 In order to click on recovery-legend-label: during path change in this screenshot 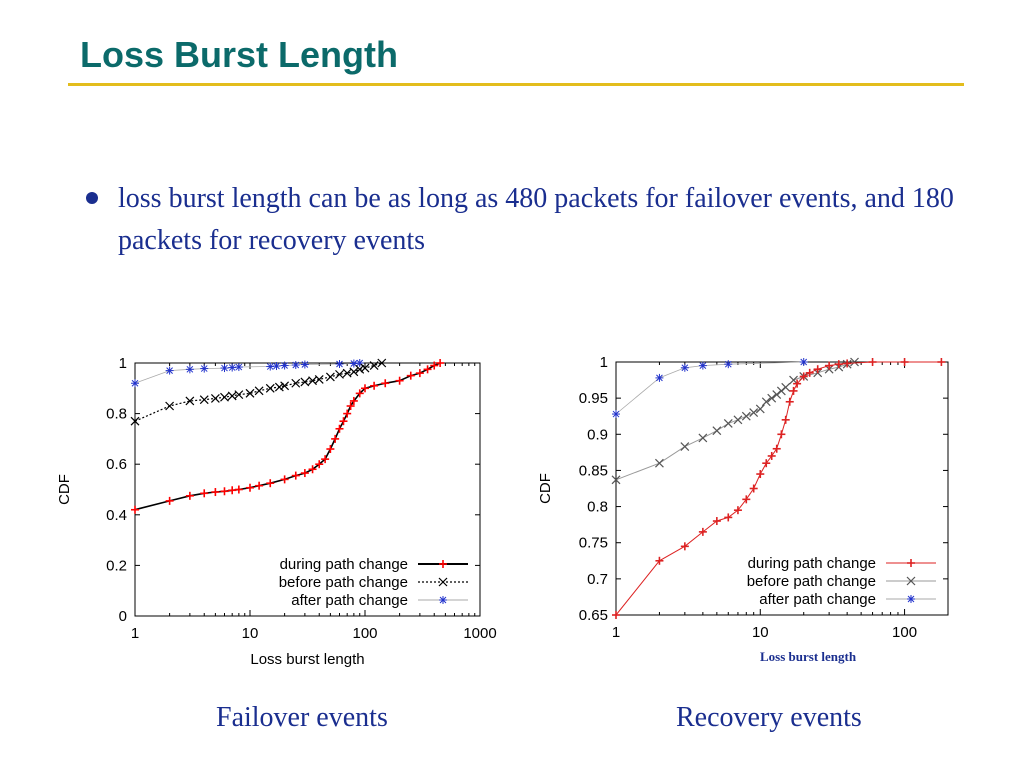, I will do `click(812, 563)`.